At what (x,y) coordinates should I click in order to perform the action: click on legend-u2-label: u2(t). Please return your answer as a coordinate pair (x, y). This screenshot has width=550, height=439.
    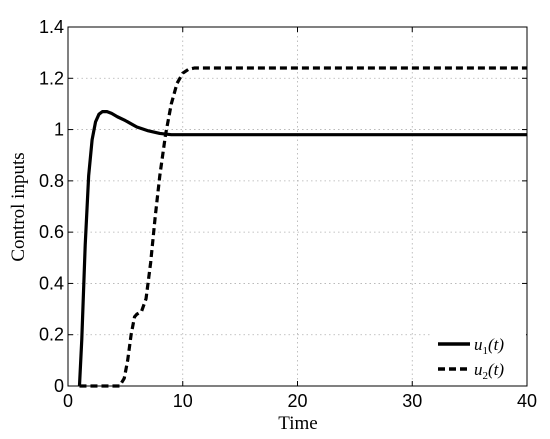
    Looking at the image, I should click on (489, 371).